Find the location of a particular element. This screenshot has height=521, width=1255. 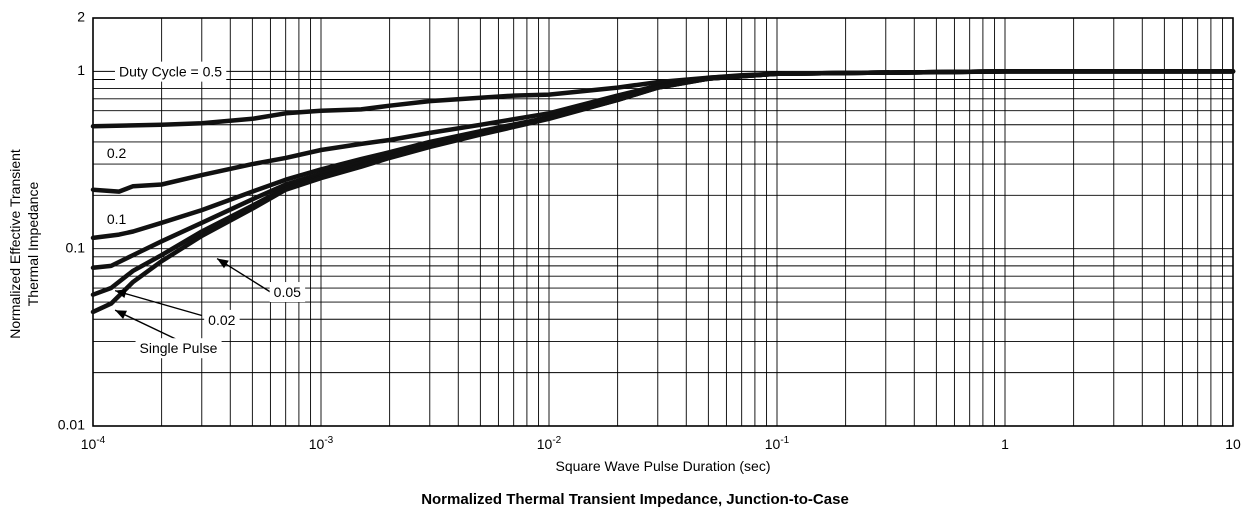

y-tick-label: 1 is located at coordinates (81, 70).